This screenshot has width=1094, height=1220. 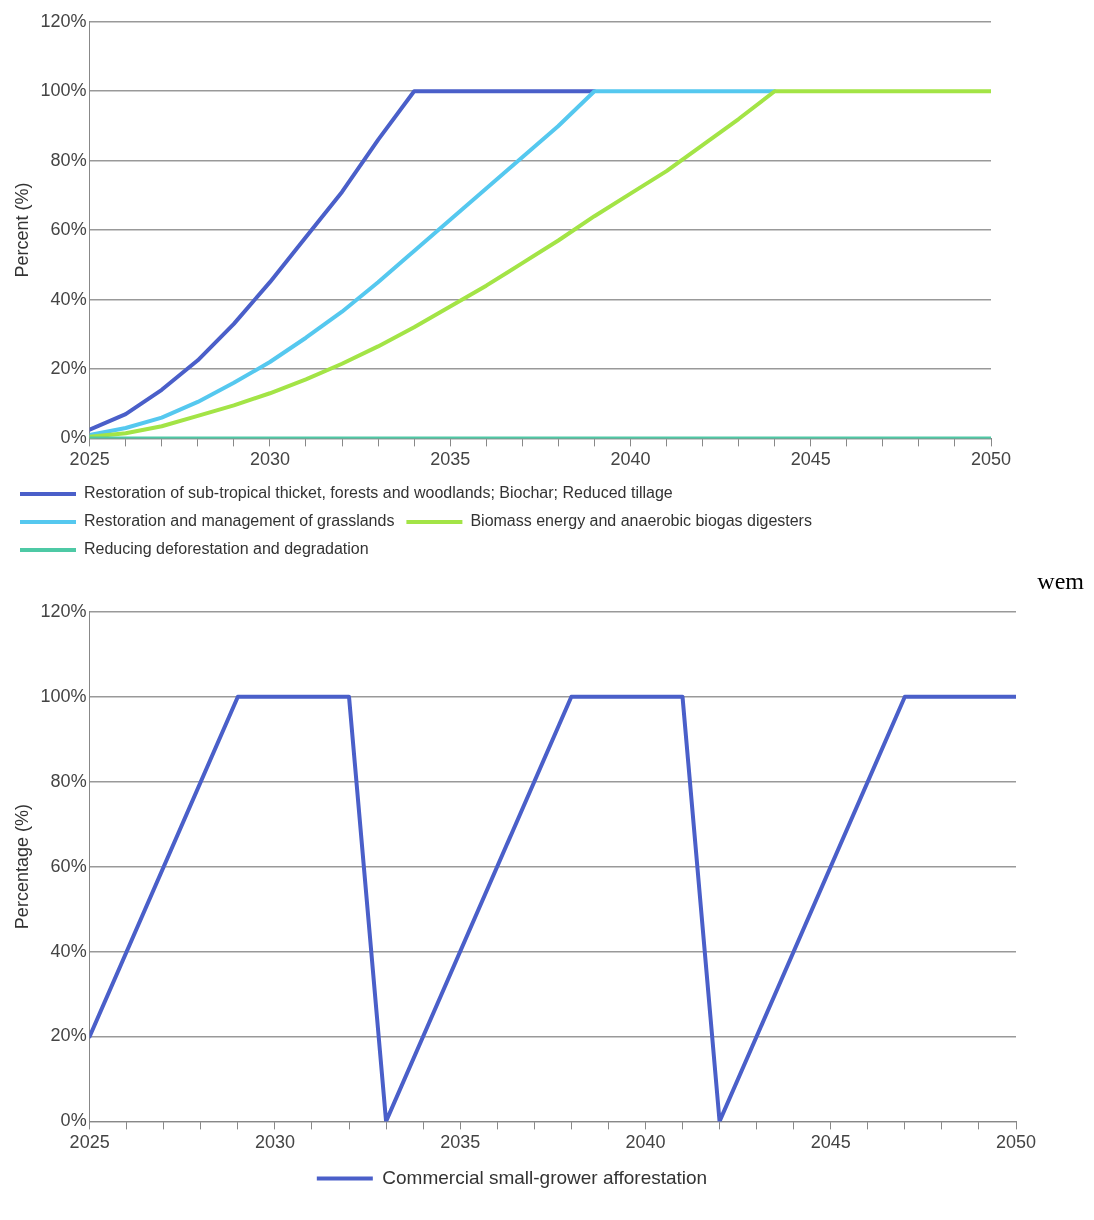 What do you see at coordinates (641, 521) in the screenshot?
I see `legend-label: Biomass energy and anaerobic biogas digesters` at bounding box center [641, 521].